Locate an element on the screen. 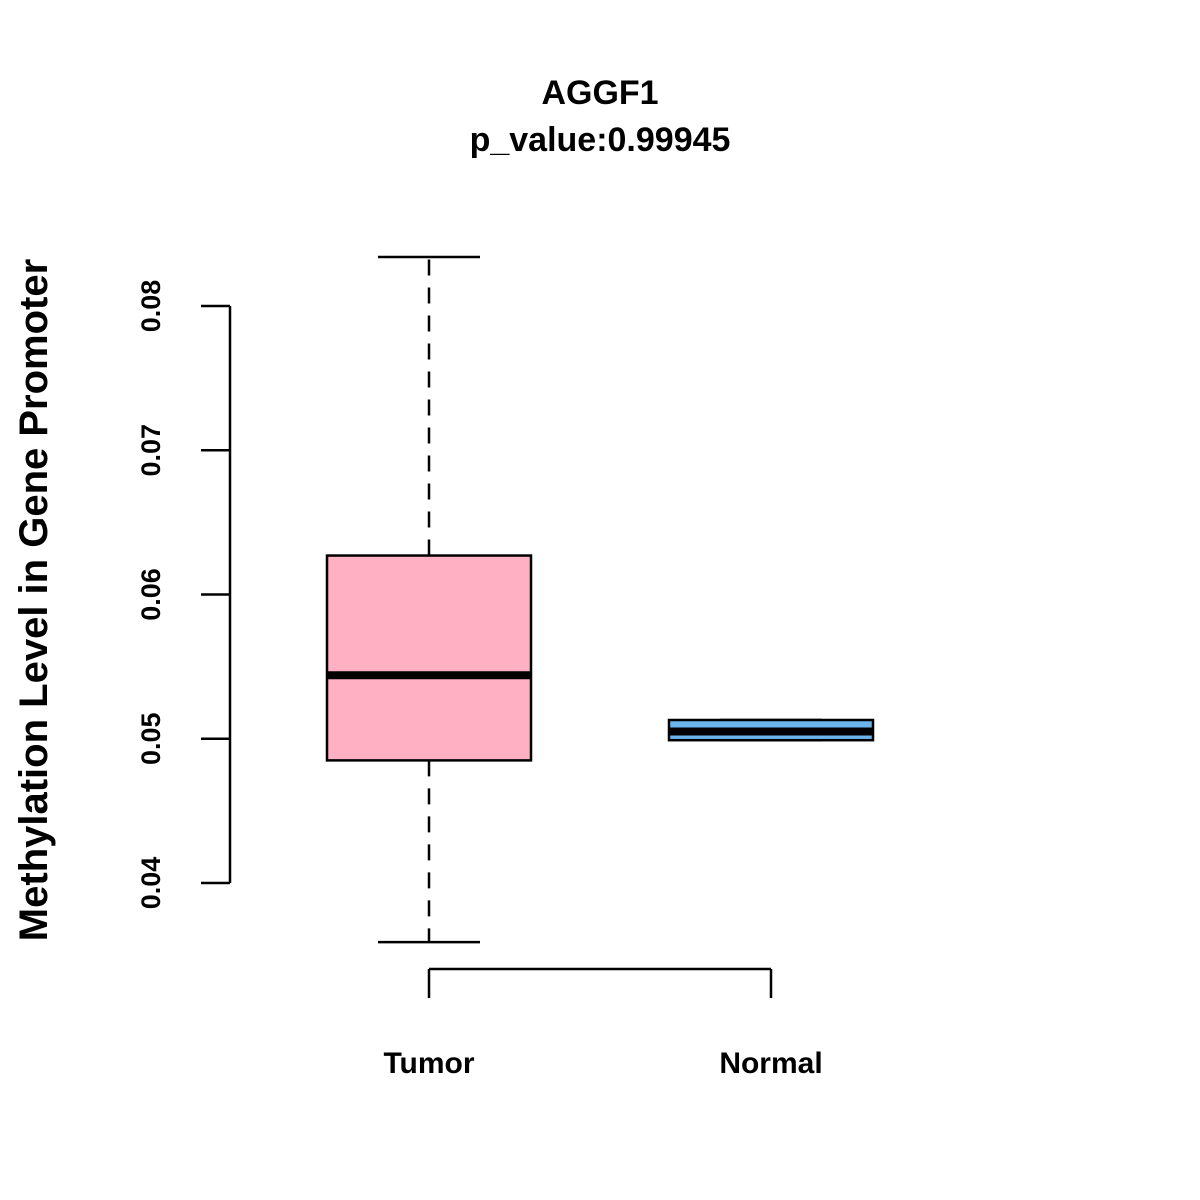  box-rect is located at coordinates (429, 658).